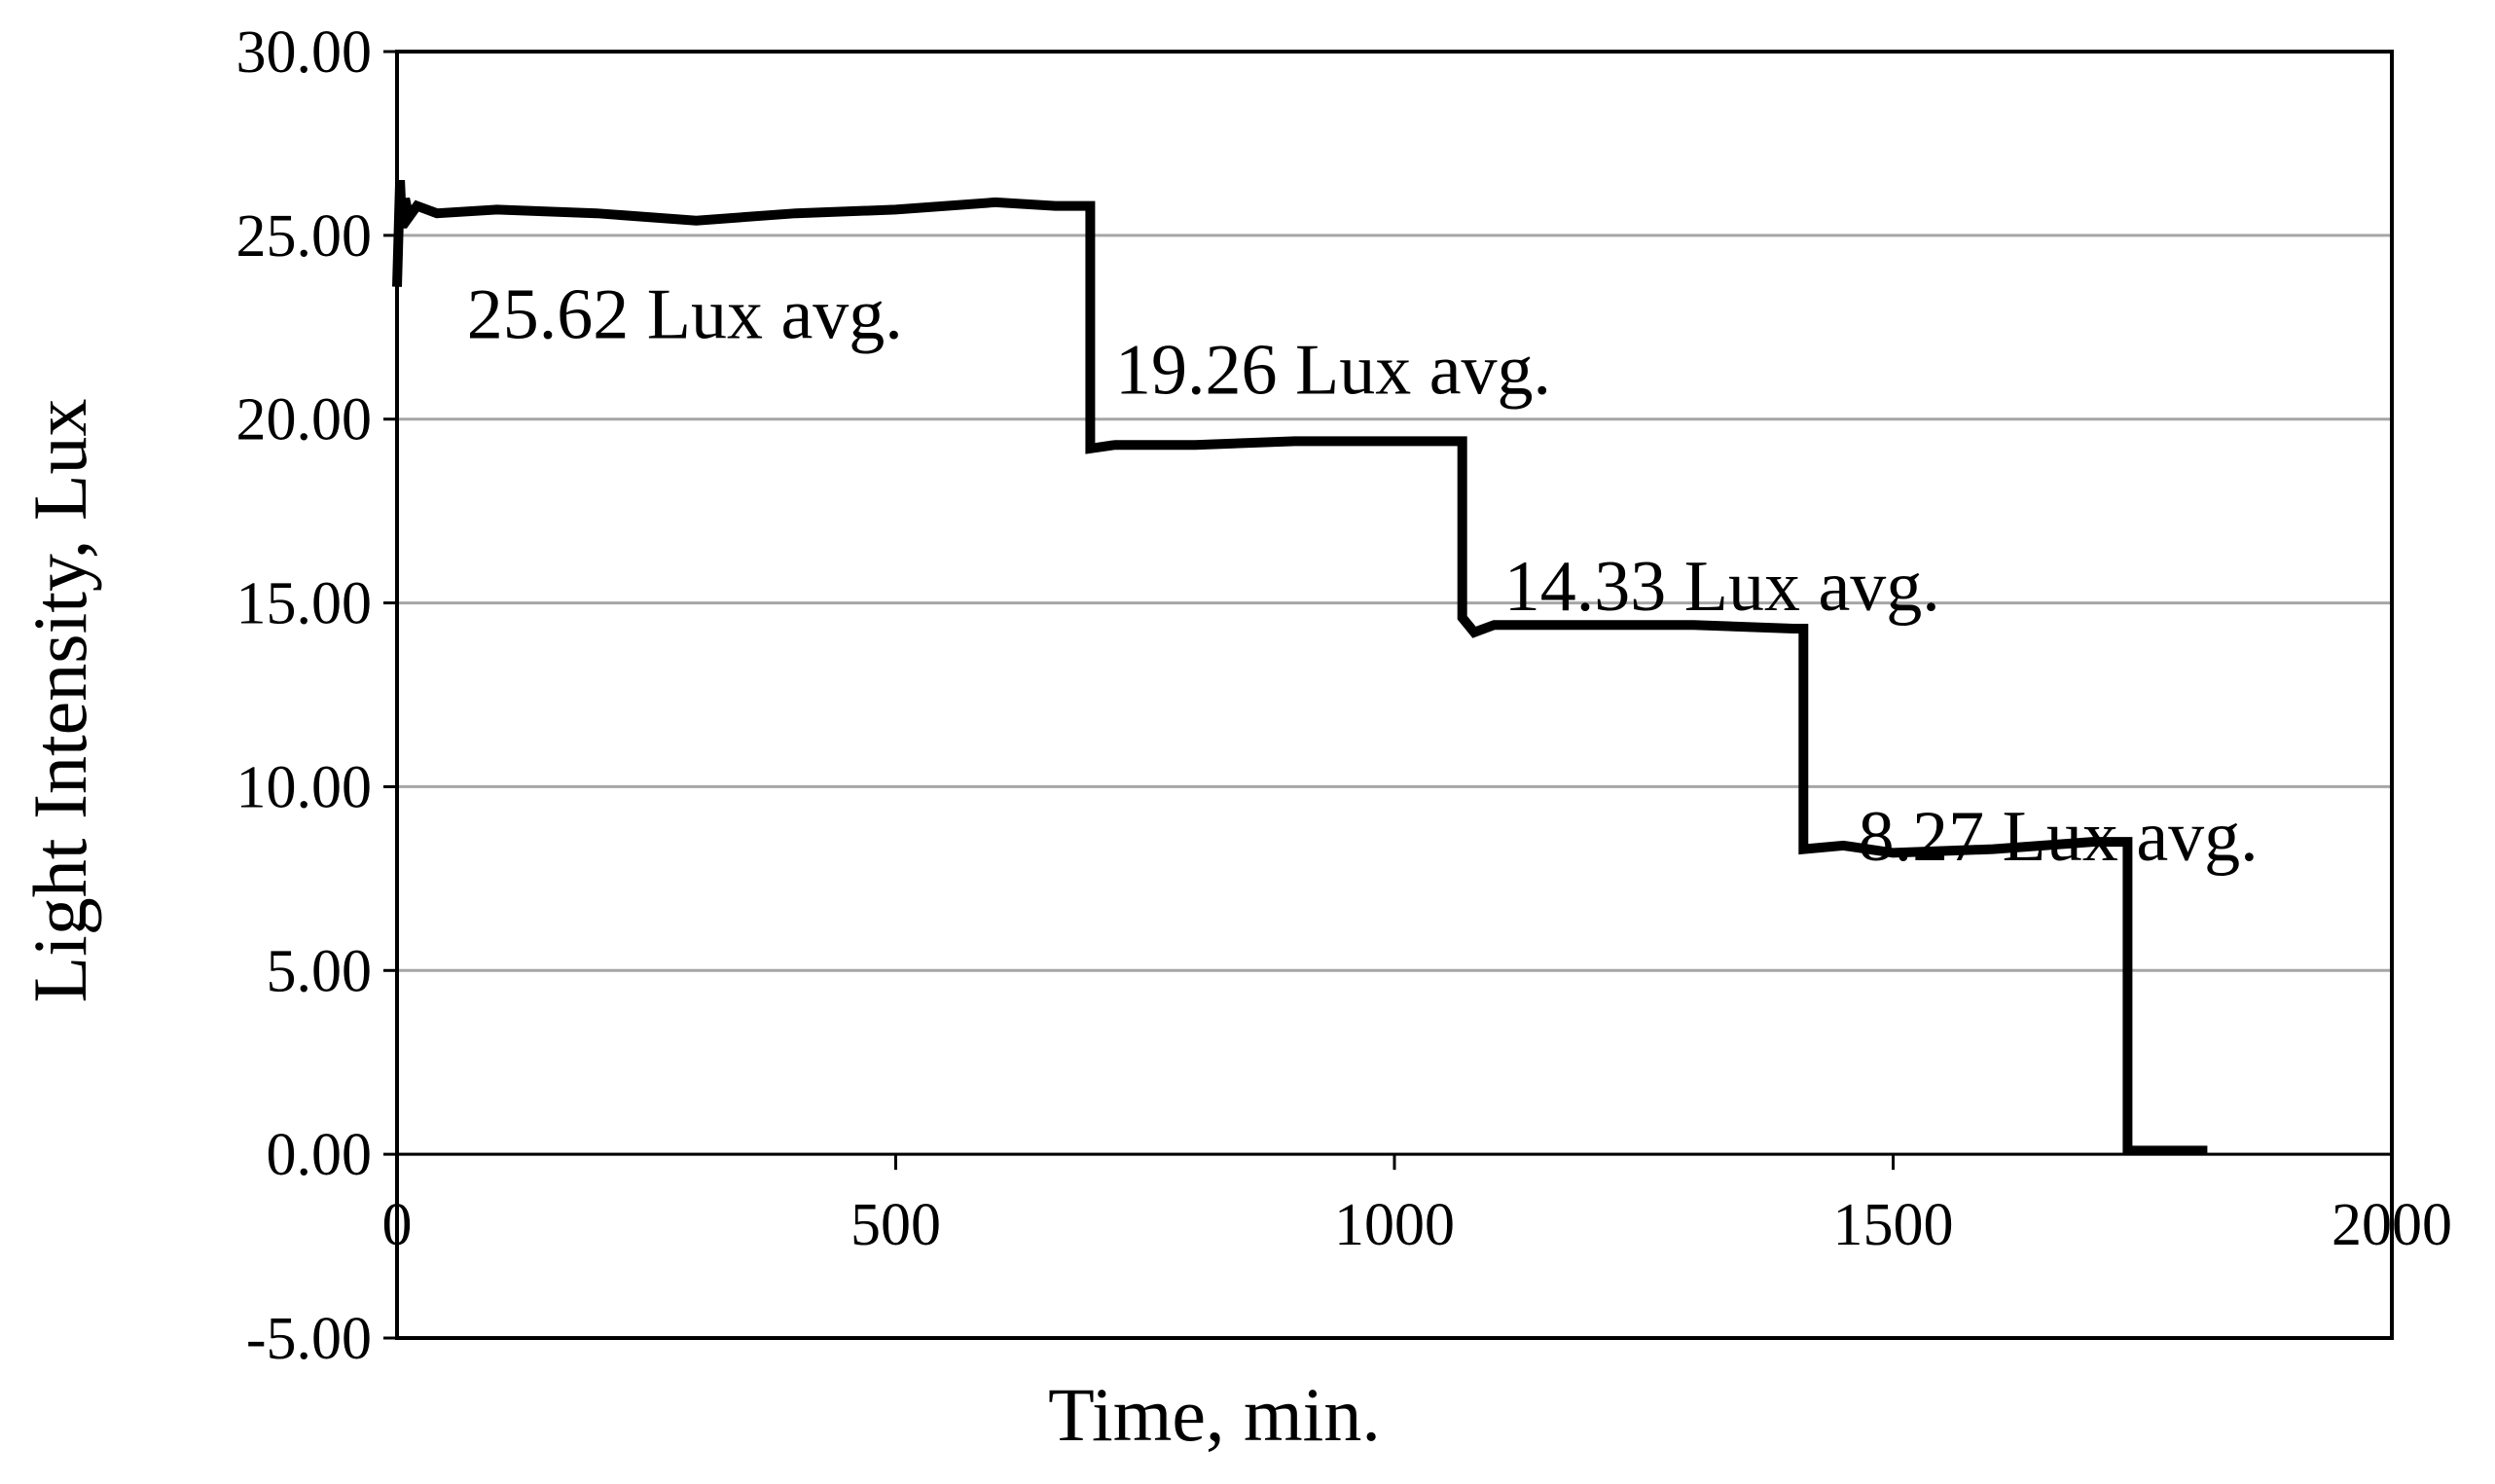  What do you see at coordinates (1333, 370) in the screenshot?
I see `annotation-1: 19.26 Lux avg.` at bounding box center [1333, 370].